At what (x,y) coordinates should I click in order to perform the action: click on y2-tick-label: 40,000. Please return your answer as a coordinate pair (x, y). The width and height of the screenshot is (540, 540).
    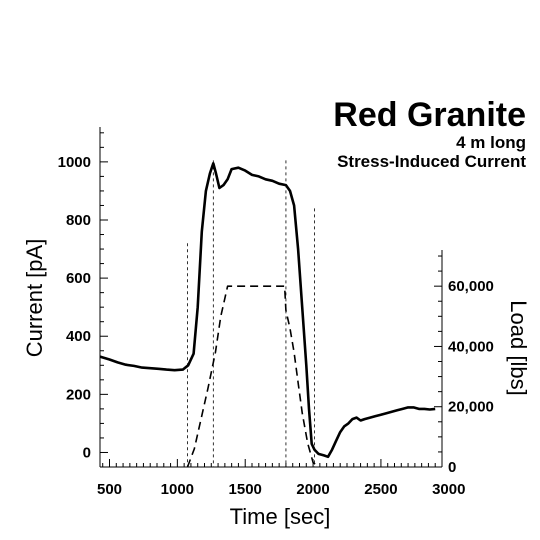
    Looking at the image, I should click on (471, 346).